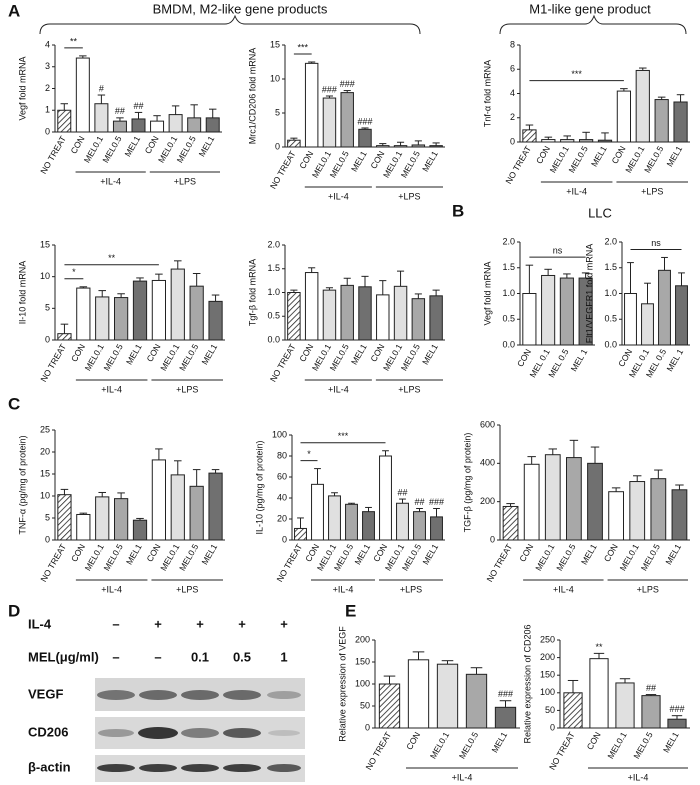  Describe the element at coordinates (14, 403) in the screenshot. I see `panel-label: C` at that location.